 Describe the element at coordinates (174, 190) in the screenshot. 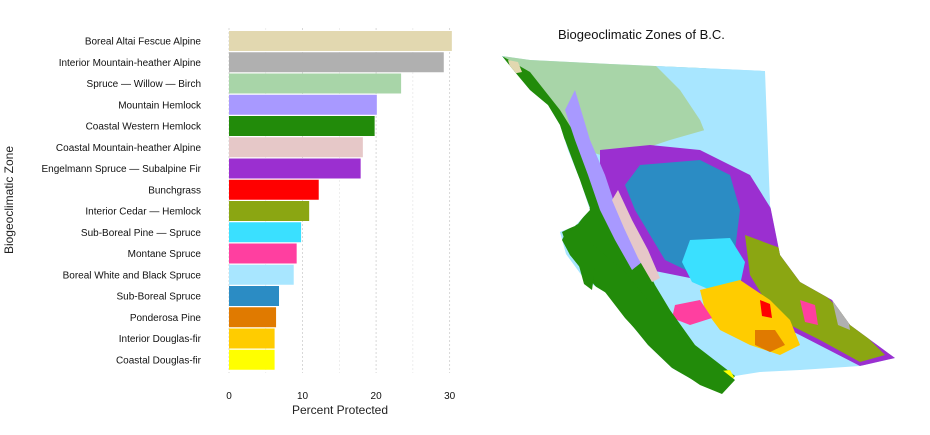

I see `category-label: Bunchgrass` at that location.